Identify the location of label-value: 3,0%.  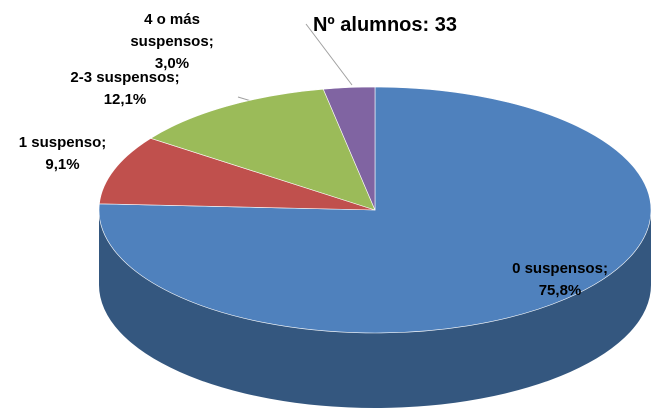
(172, 63).